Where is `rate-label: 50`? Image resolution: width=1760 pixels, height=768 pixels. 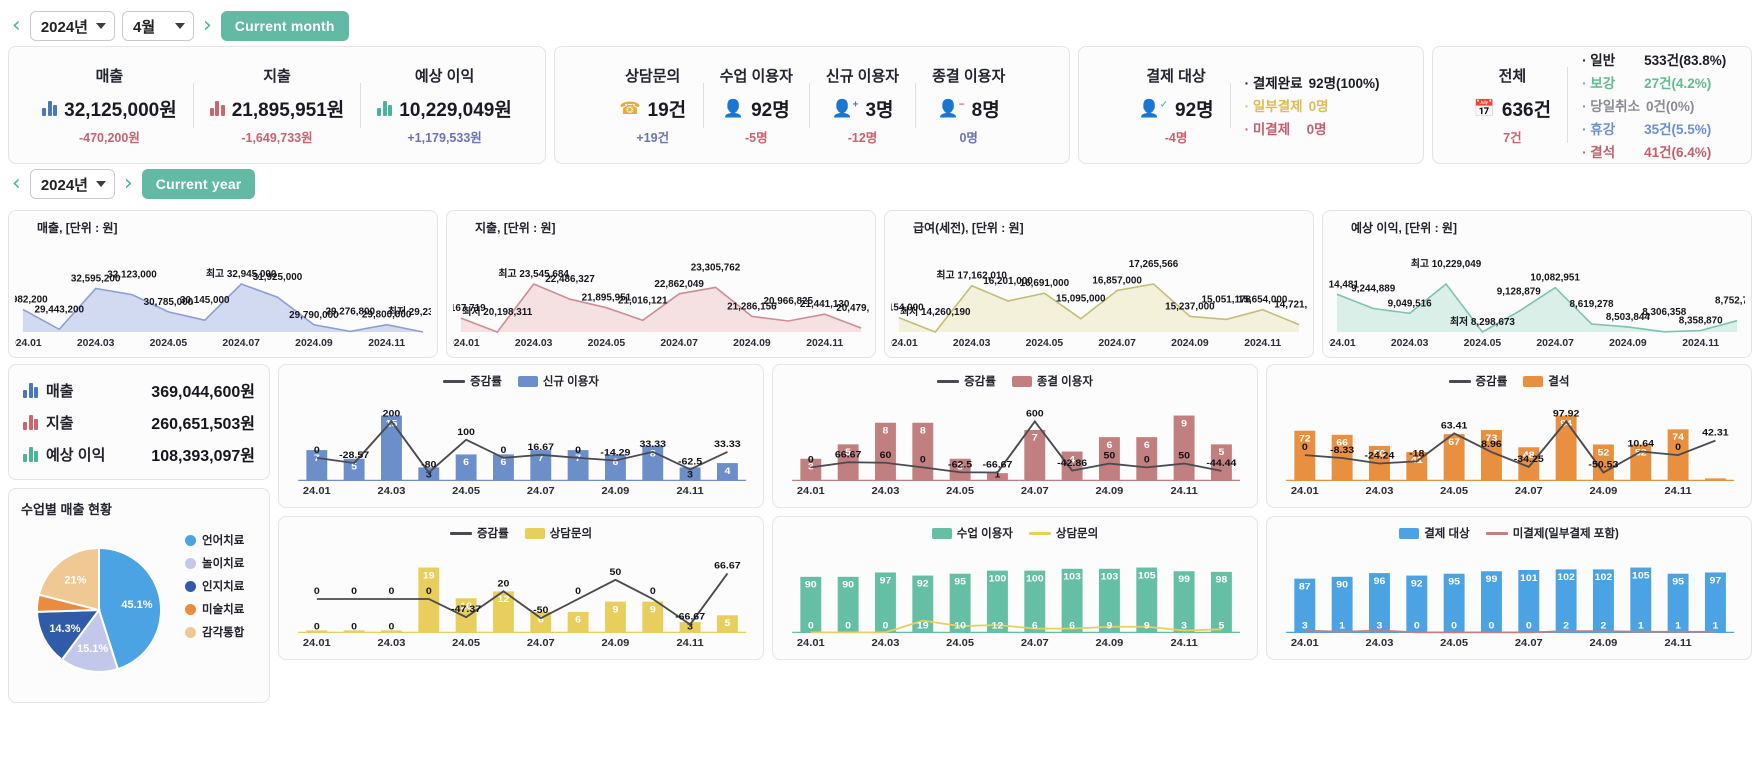 rate-label: 50 is located at coordinates (1184, 456).